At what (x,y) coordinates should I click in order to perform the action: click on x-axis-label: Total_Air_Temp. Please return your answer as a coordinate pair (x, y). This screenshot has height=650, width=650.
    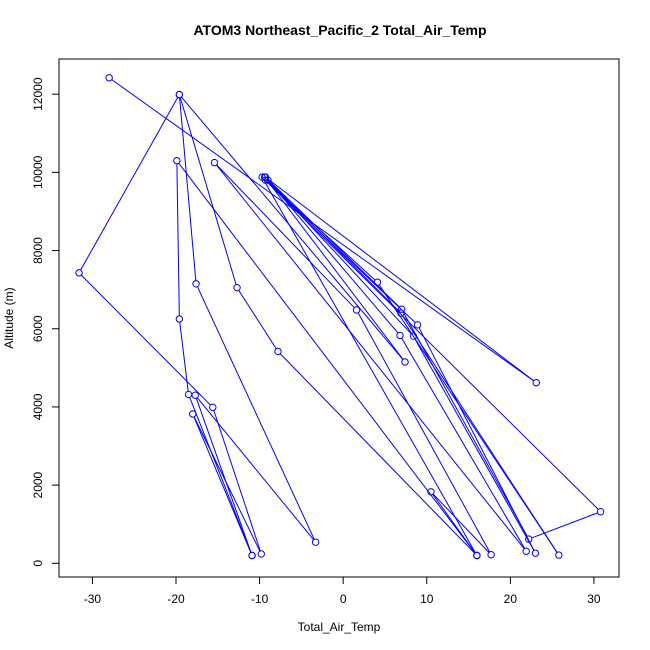
    Looking at the image, I should click on (339, 627).